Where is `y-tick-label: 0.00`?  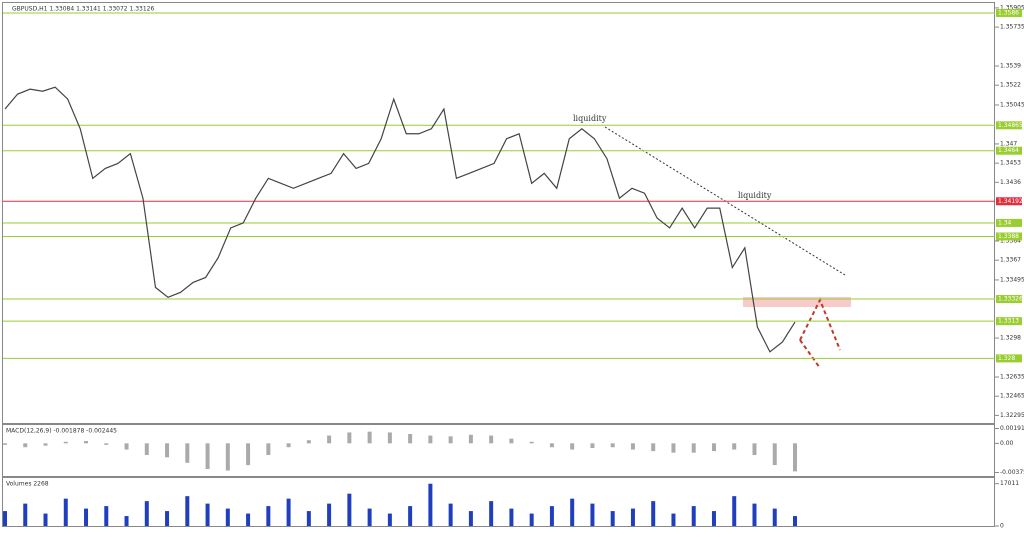 y-tick-label: 0.00 is located at coordinates (1007, 443).